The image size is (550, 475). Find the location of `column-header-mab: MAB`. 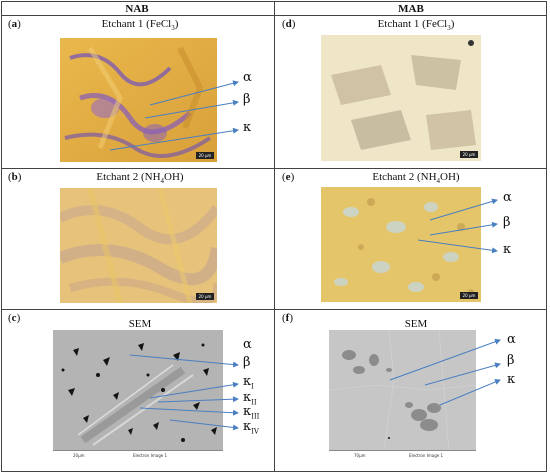

column-header-mab: MAB is located at coordinates (411, 9).